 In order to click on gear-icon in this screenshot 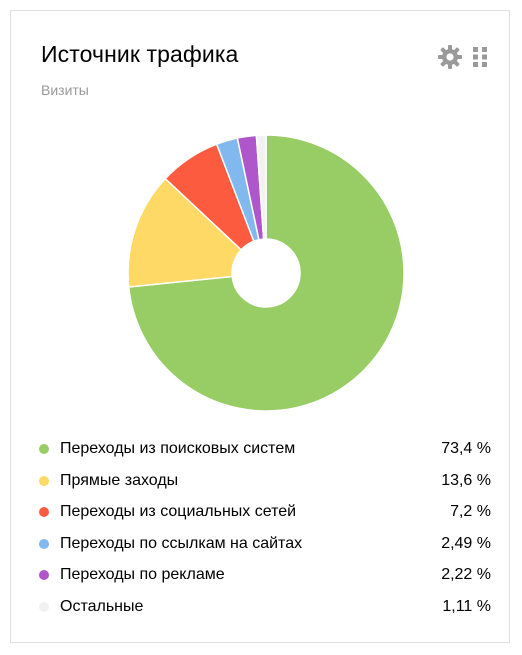, I will do `click(450, 57)`.